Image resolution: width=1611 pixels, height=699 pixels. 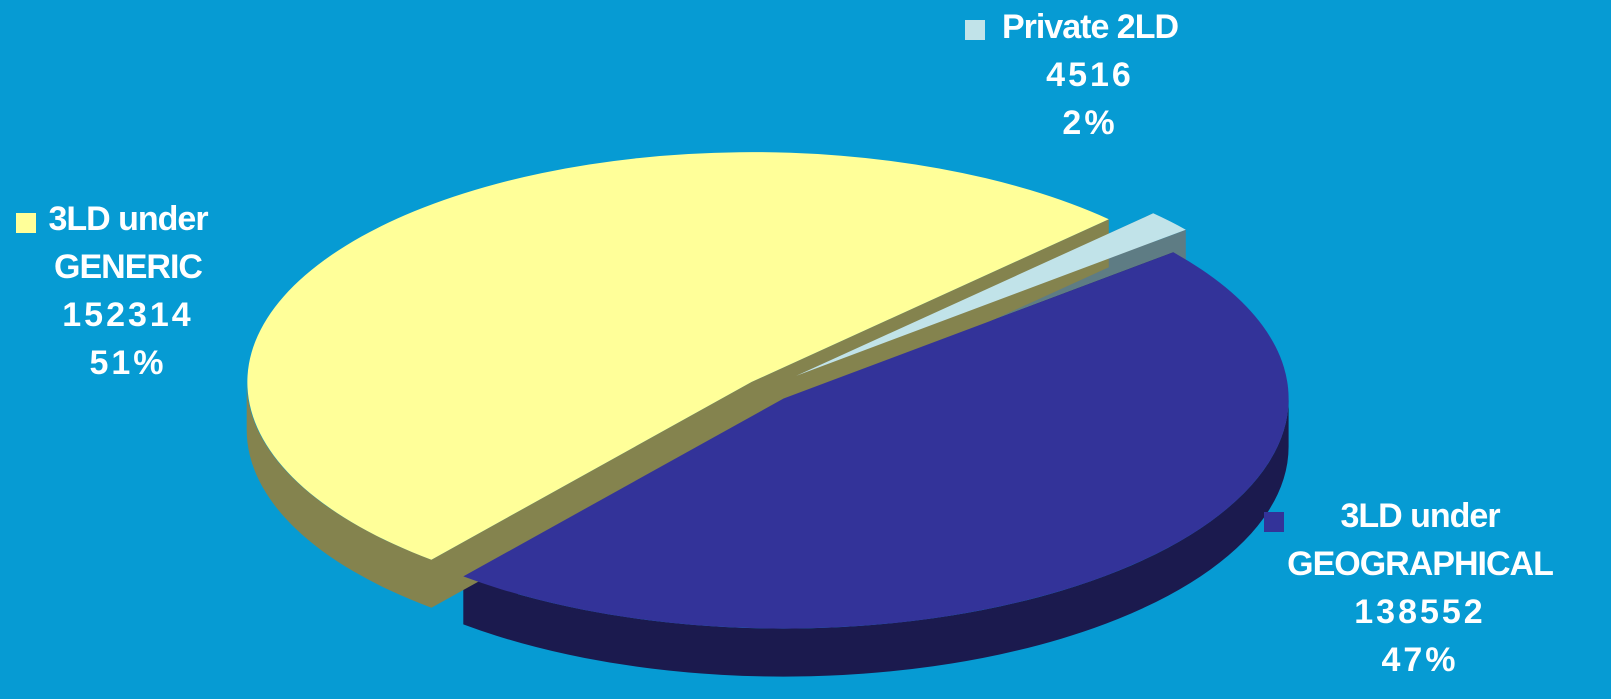 What do you see at coordinates (1274, 522) in the screenshot?
I see `legend-key-3ld-under-geographical` at bounding box center [1274, 522].